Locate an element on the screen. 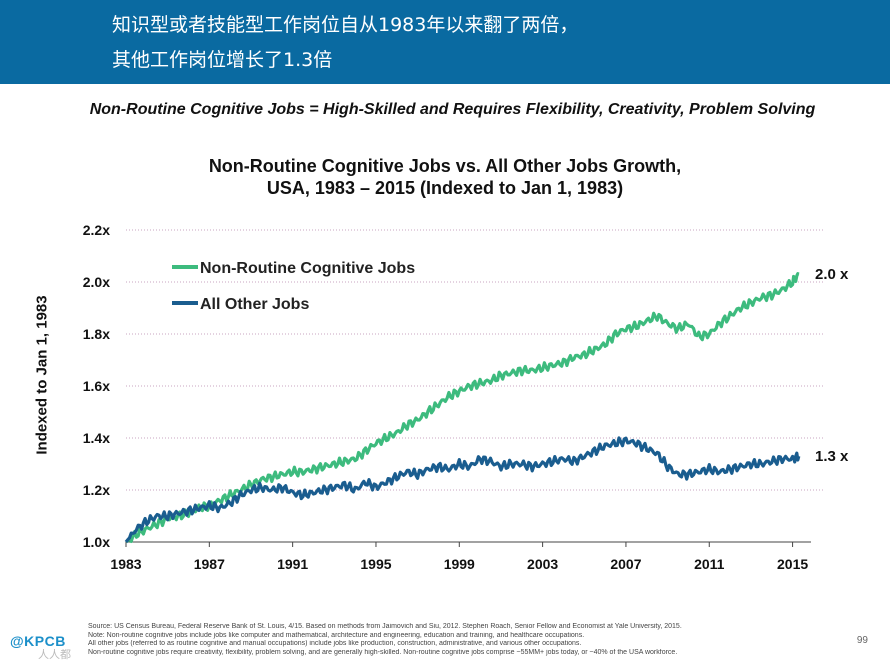  legend-label: Non-Routine Cognitive Jobs is located at coordinates (307, 268).